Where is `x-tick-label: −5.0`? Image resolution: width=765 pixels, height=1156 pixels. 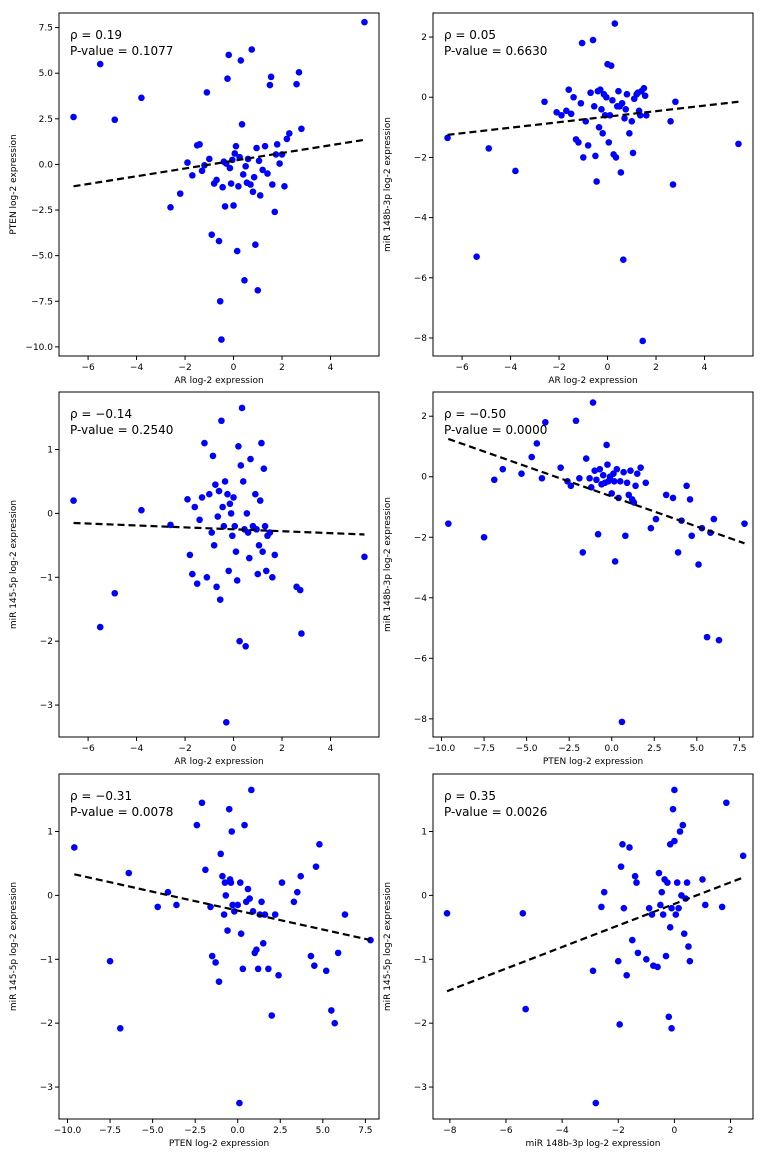 x-tick-label: −5.0 is located at coordinates (153, 1131).